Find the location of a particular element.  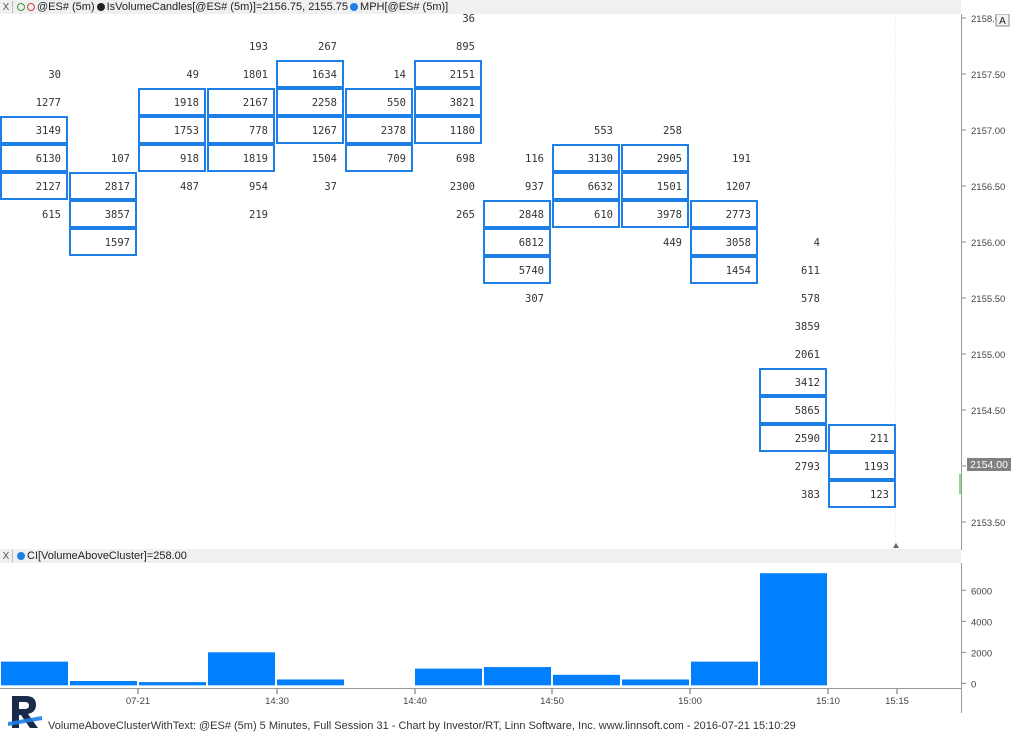

cluster-cell: 265 is located at coordinates (465, 215).